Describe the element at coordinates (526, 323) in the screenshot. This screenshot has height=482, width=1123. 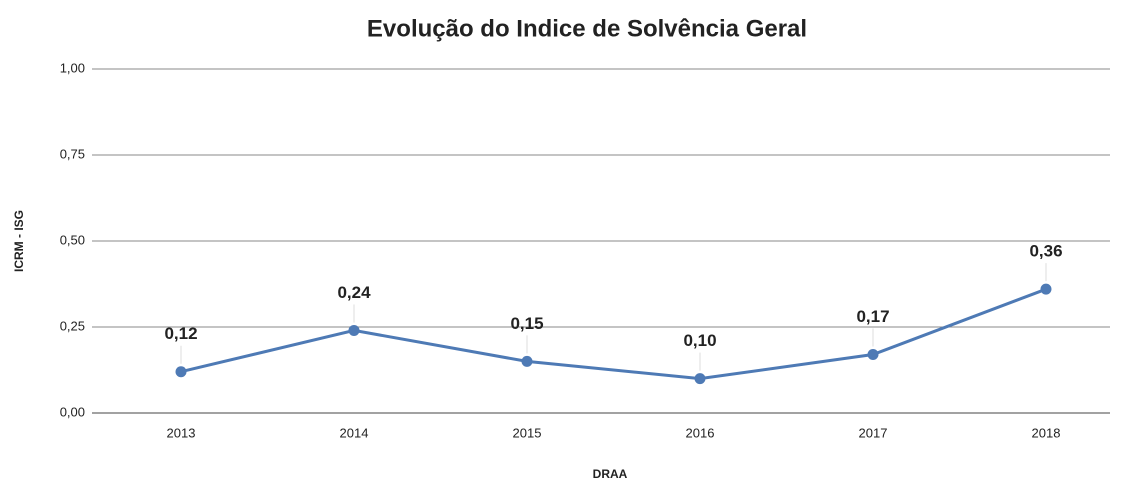
I see `data-label: 0,15` at that location.